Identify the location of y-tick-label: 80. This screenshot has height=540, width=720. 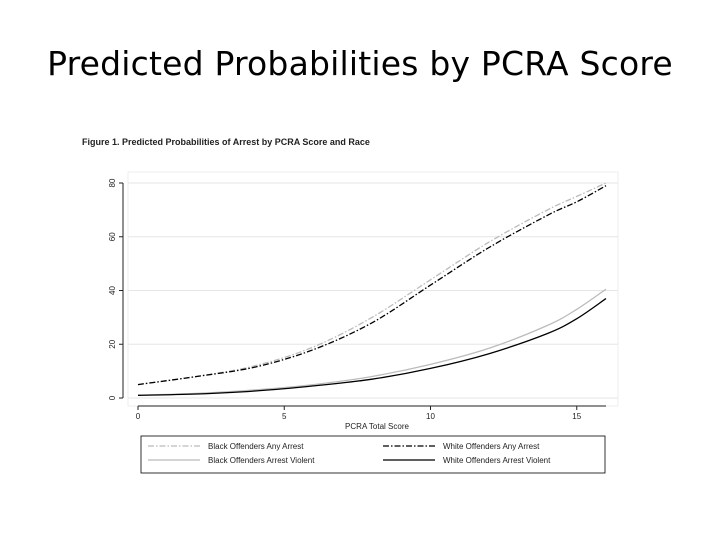
(112, 182).